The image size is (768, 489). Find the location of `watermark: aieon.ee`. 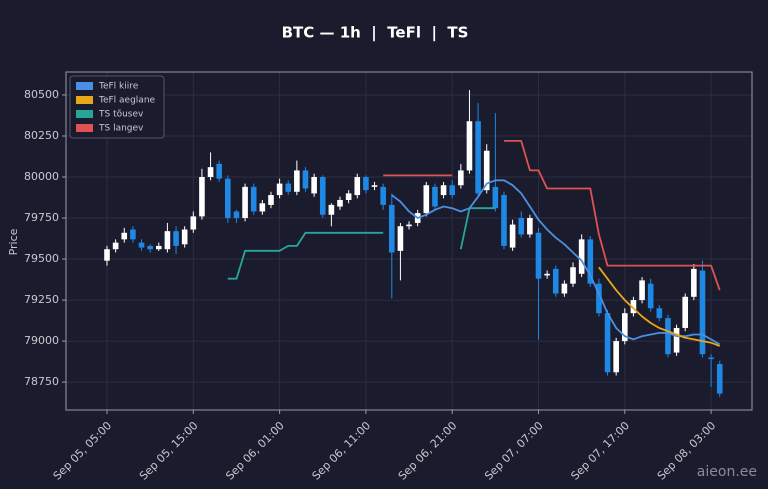

watermark: aieon.ee is located at coordinates (727, 472).